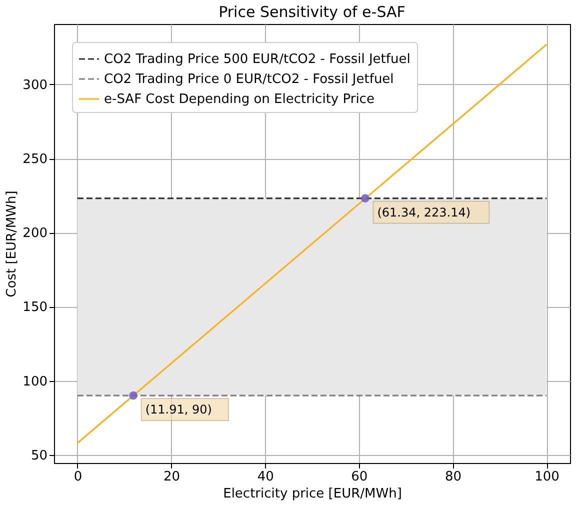 This screenshot has width=587, height=516. Describe the element at coordinates (35, 160) in the screenshot. I see `y-tick-label: 250` at that location.